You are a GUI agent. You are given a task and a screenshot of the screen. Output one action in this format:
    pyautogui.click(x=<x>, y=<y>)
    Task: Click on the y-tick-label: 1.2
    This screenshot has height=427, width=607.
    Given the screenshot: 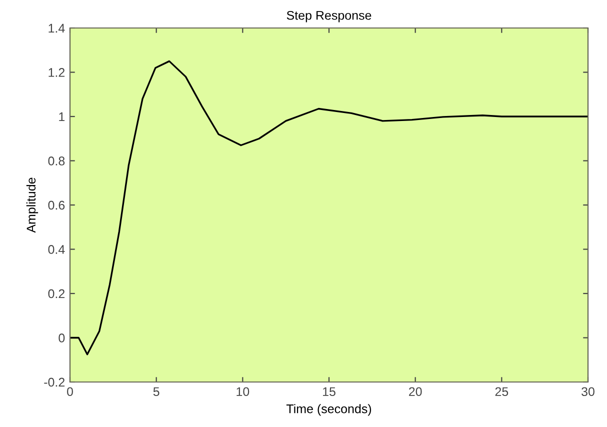 What is the action you would take?
    pyautogui.click(x=56, y=72)
    